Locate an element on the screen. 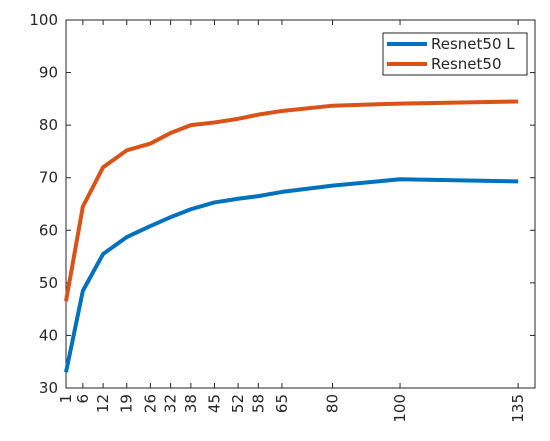  x-tick-label: 100 is located at coordinates (400, 408).